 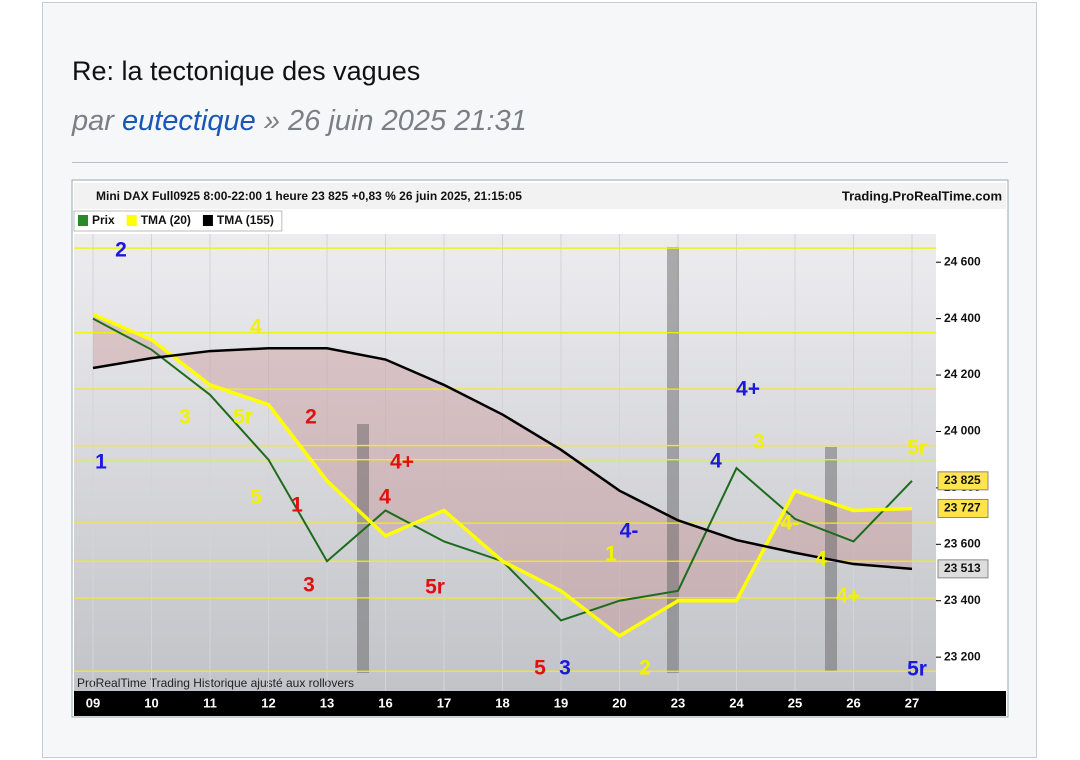 I want to click on x-axis-bar, so click(x=540, y=703).